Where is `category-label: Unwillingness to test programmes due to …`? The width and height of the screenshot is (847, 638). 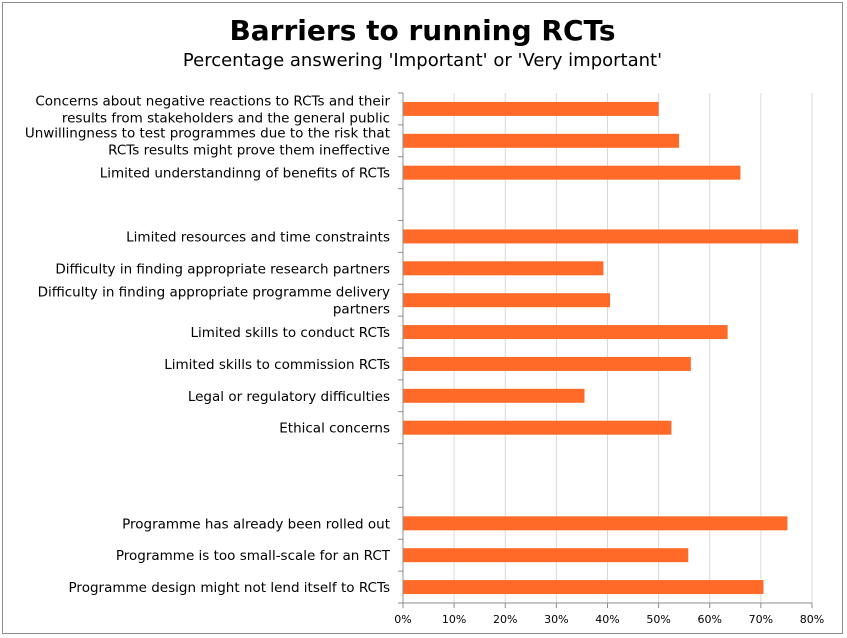 category-label: Unwillingness to test programmes due to … is located at coordinates (207, 141).